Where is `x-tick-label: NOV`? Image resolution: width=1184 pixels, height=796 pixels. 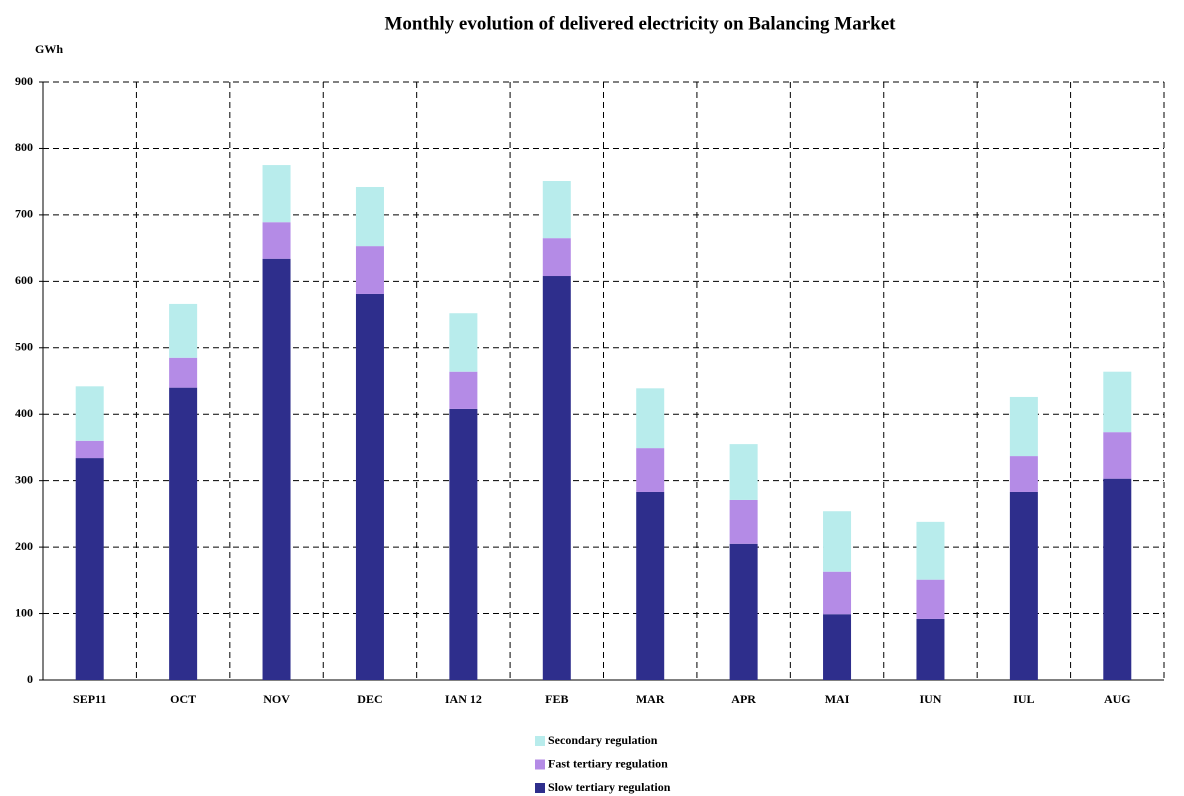
x-tick-label: NOV is located at coordinates (276, 699).